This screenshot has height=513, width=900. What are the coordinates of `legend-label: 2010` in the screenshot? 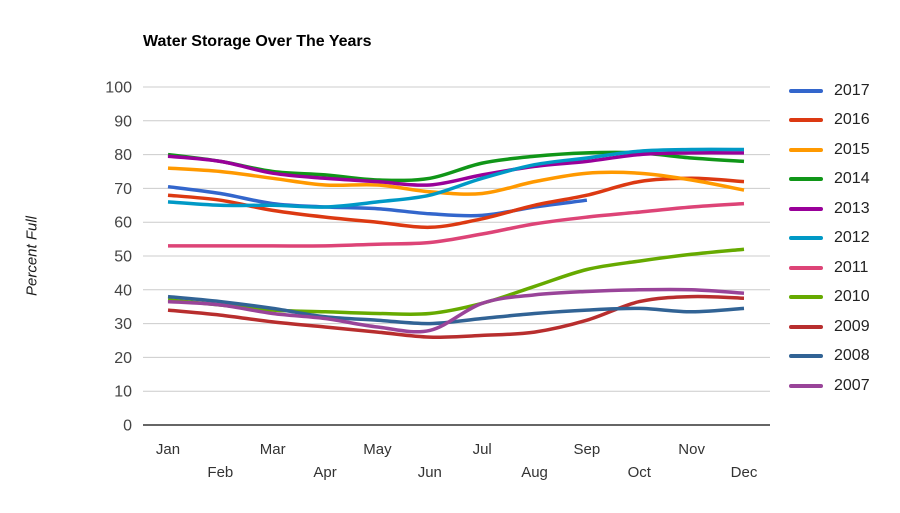 It's located at (852, 297).